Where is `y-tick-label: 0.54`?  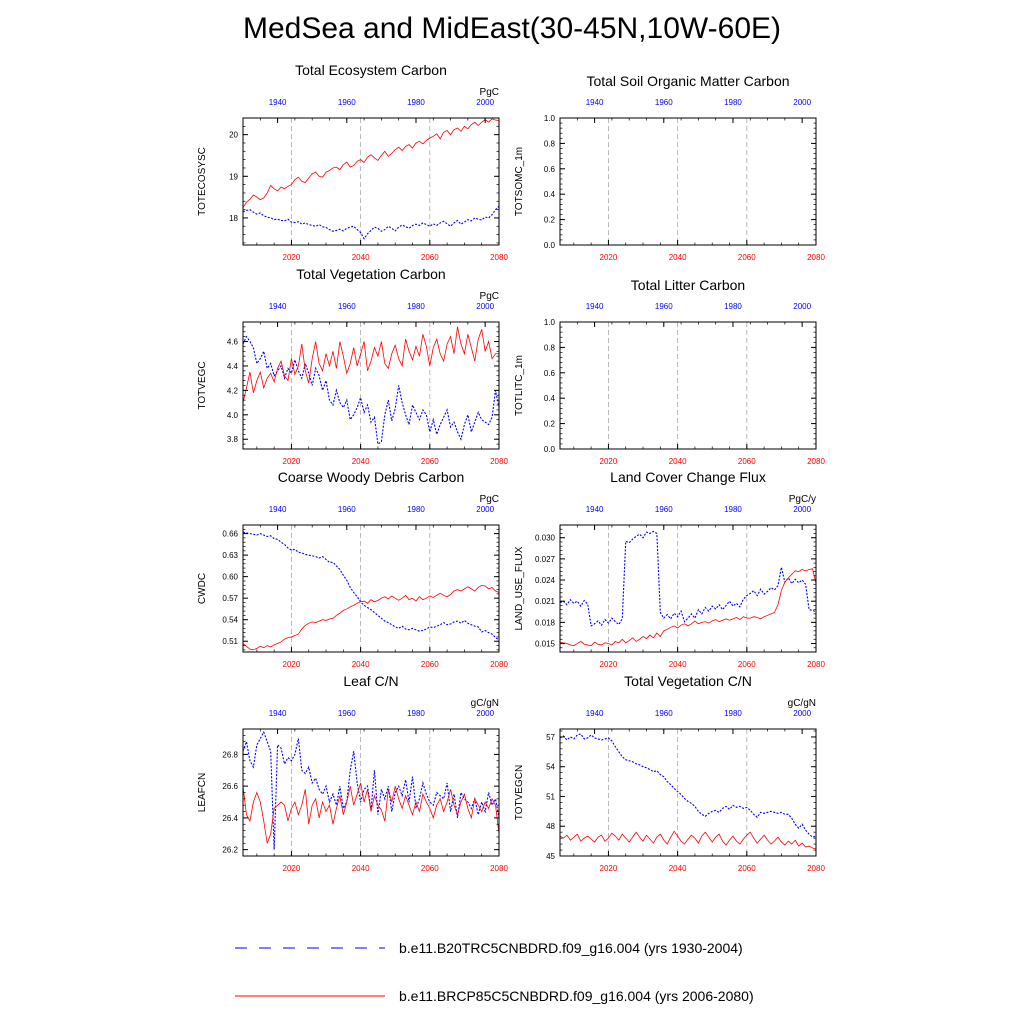
y-tick-label: 0.54 is located at coordinates (230, 620).